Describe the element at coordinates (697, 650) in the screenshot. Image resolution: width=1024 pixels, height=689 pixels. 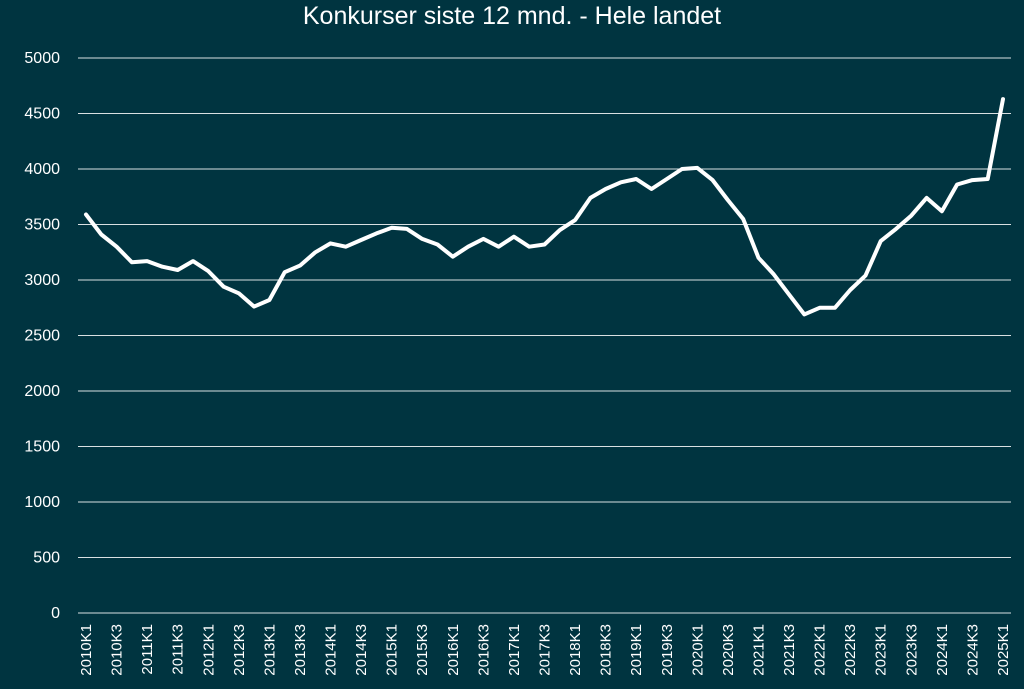
I see `x-tick-label: 2020K1` at that location.